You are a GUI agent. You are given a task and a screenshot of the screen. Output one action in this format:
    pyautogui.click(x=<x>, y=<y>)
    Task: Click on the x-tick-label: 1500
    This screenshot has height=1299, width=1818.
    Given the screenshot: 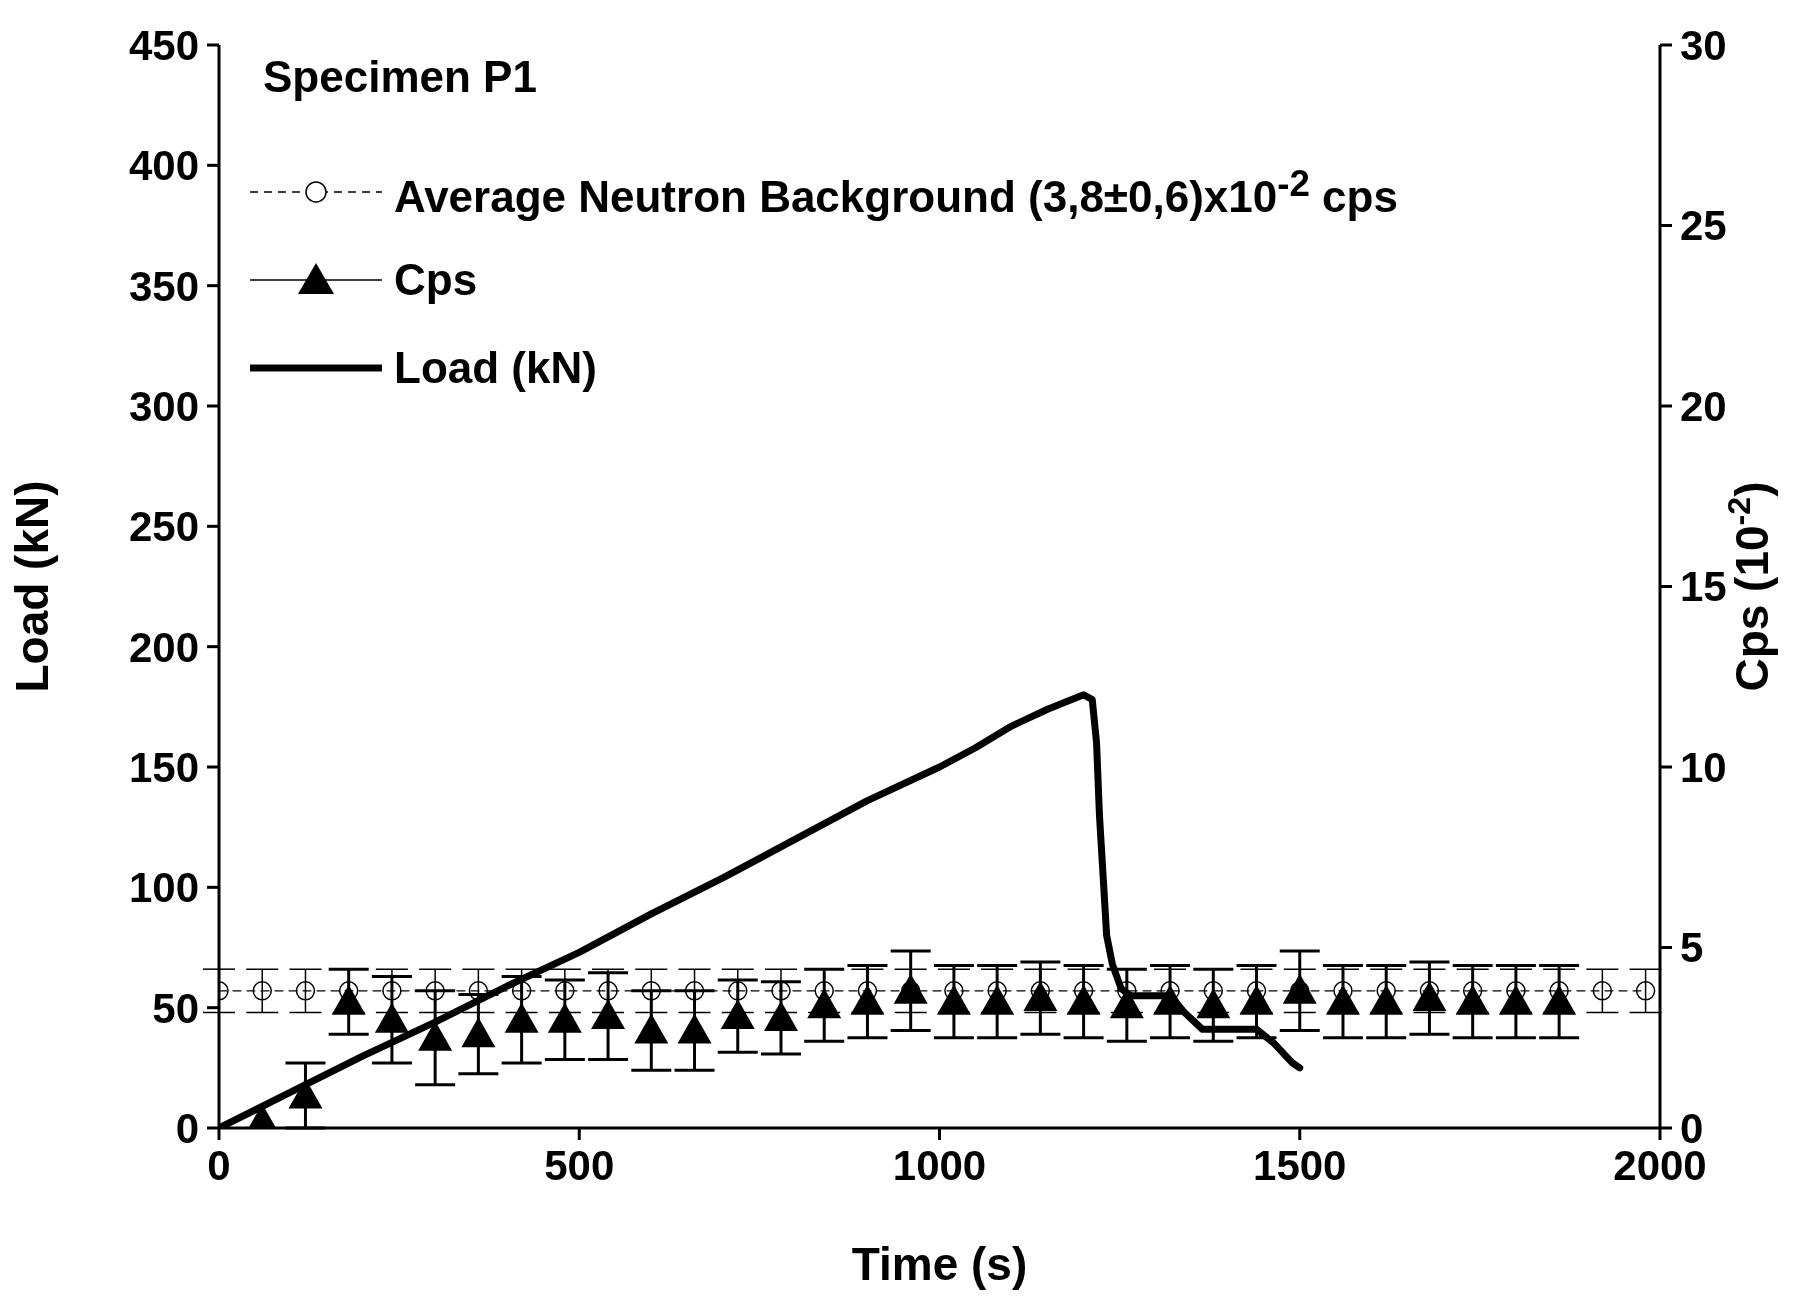 What is the action you would take?
    pyautogui.click(x=1300, y=1165)
    